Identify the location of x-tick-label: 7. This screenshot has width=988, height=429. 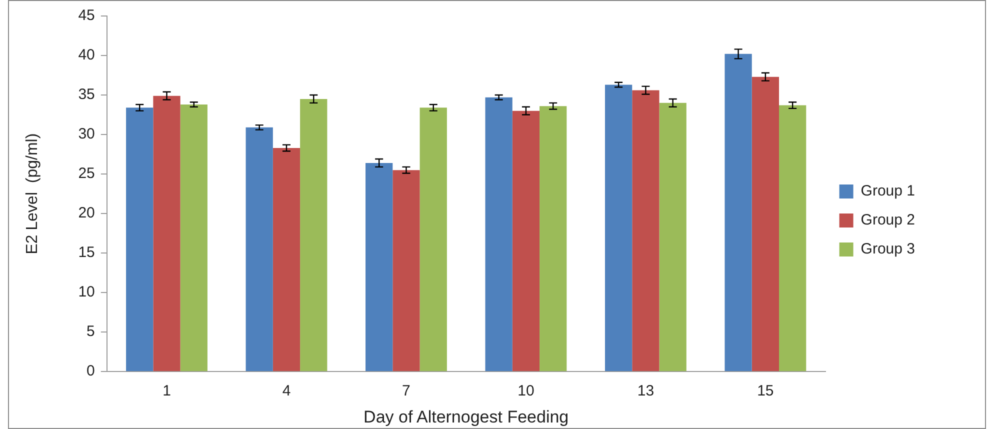
(406, 391).